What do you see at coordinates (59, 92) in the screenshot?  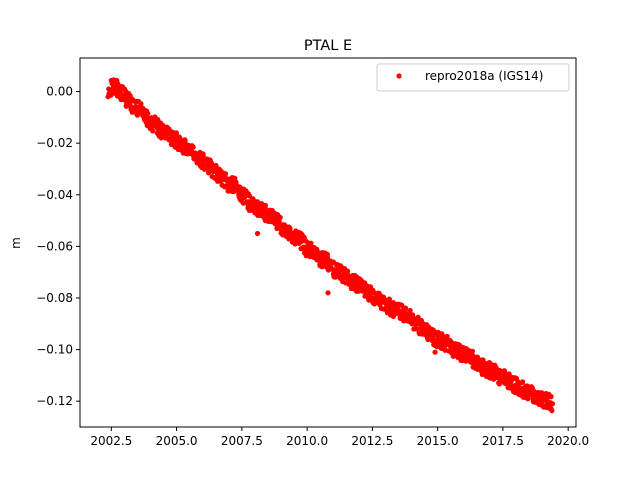 I see `y-tick-label: 0.00` at bounding box center [59, 92].